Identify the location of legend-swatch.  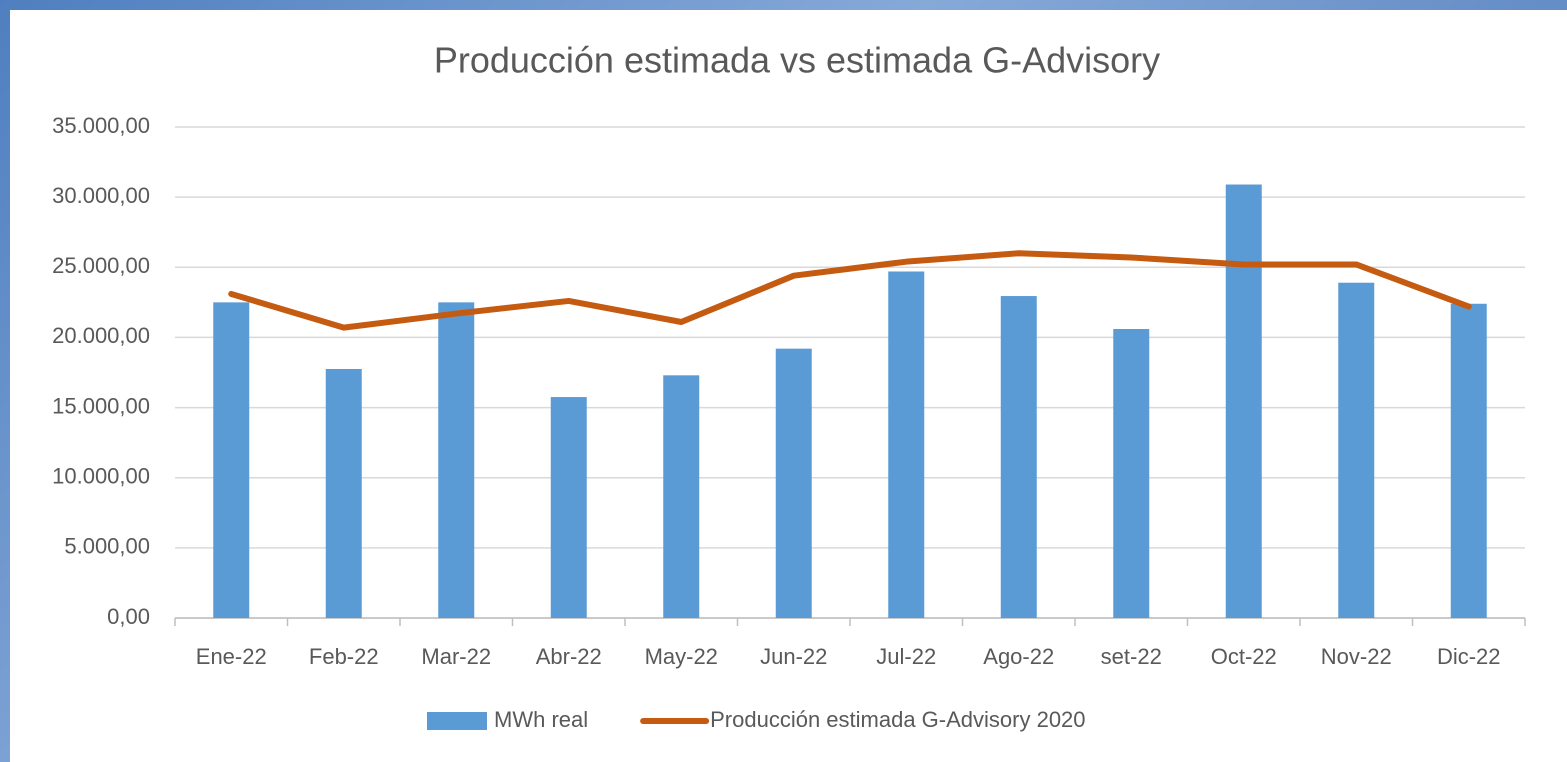
(457, 721).